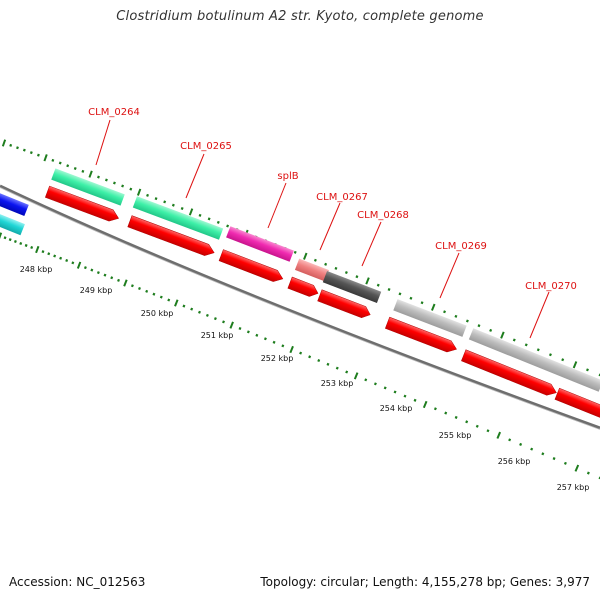 Image resolution: width=600 pixels, height=600 pixels. What do you see at coordinates (455, 435) in the screenshot?
I see `tick-label-255: 255 kbp` at bounding box center [455, 435].